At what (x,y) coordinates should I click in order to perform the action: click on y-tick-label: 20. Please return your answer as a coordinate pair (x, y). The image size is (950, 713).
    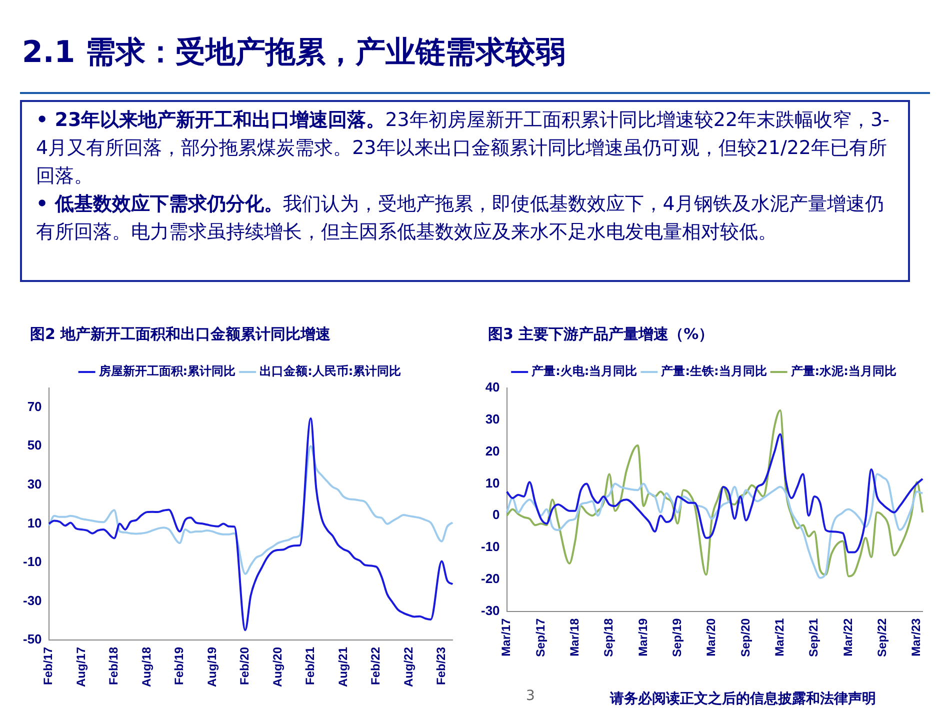
    Looking at the image, I should click on (492, 450).